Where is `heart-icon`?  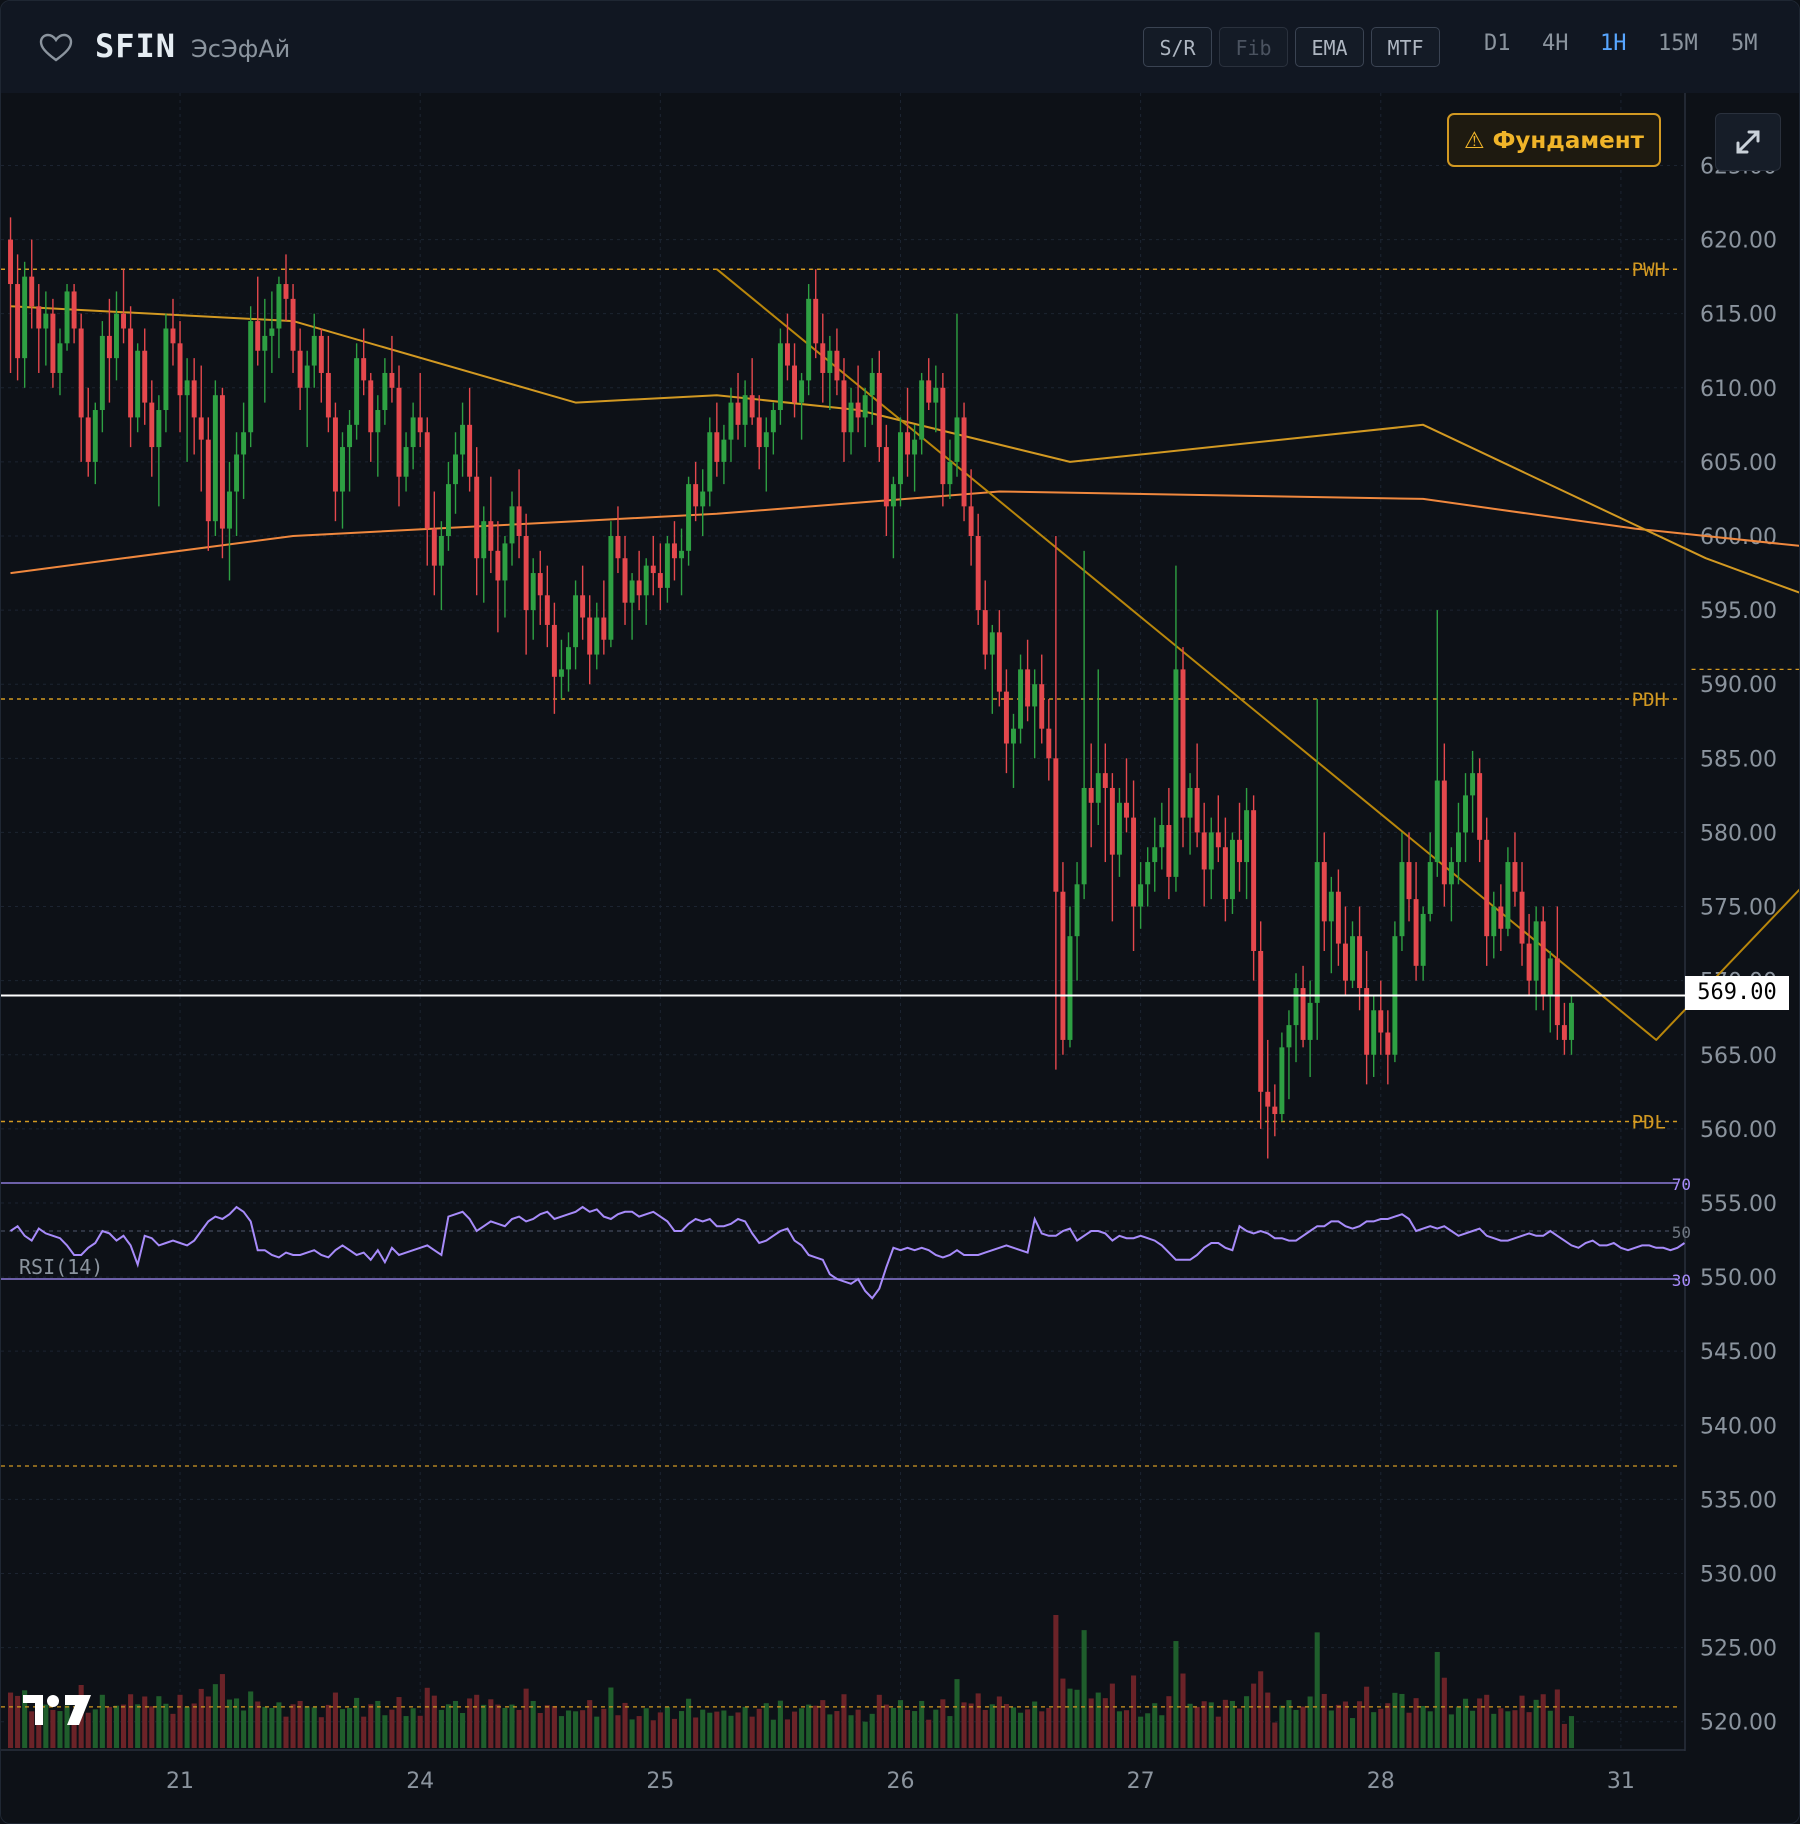
heart-icon is located at coordinates (56, 48).